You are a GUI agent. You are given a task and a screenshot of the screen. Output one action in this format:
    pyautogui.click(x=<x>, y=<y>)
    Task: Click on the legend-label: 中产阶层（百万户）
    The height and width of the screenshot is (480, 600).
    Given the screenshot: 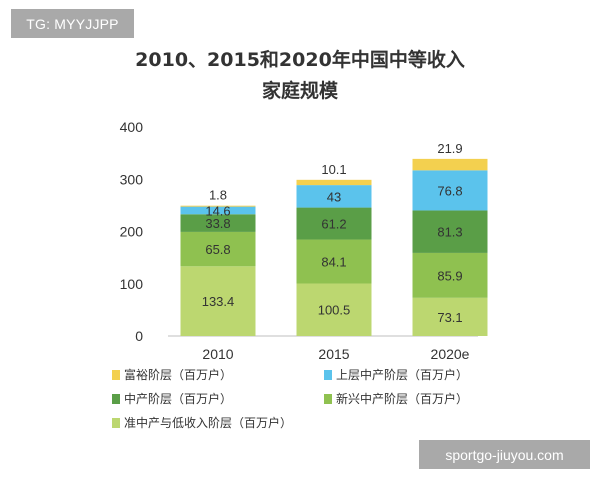 What is the action you would take?
    pyautogui.click(x=178, y=399)
    